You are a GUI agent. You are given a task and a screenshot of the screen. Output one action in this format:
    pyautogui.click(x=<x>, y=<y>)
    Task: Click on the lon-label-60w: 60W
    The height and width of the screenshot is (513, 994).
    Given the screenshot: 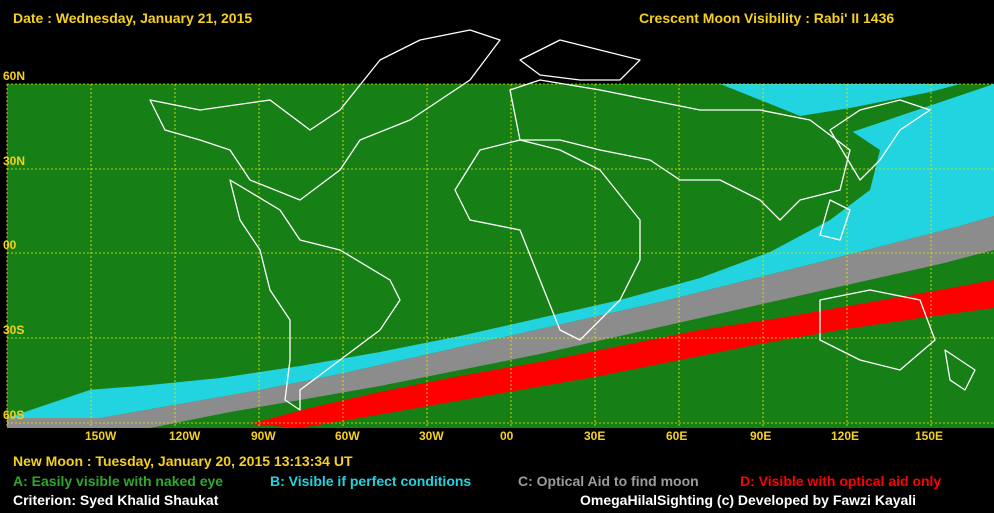 What is the action you would take?
    pyautogui.click(x=347, y=436)
    